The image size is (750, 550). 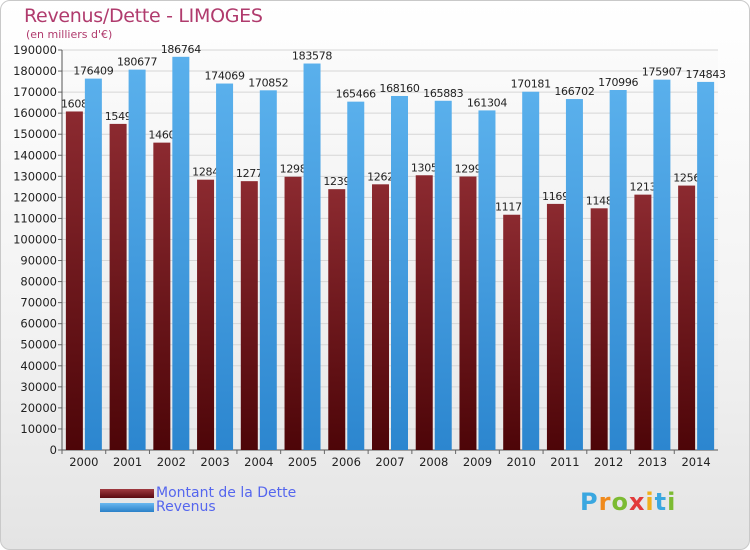 I want to click on data-label-dette: 1549, so click(x=118, y=116).